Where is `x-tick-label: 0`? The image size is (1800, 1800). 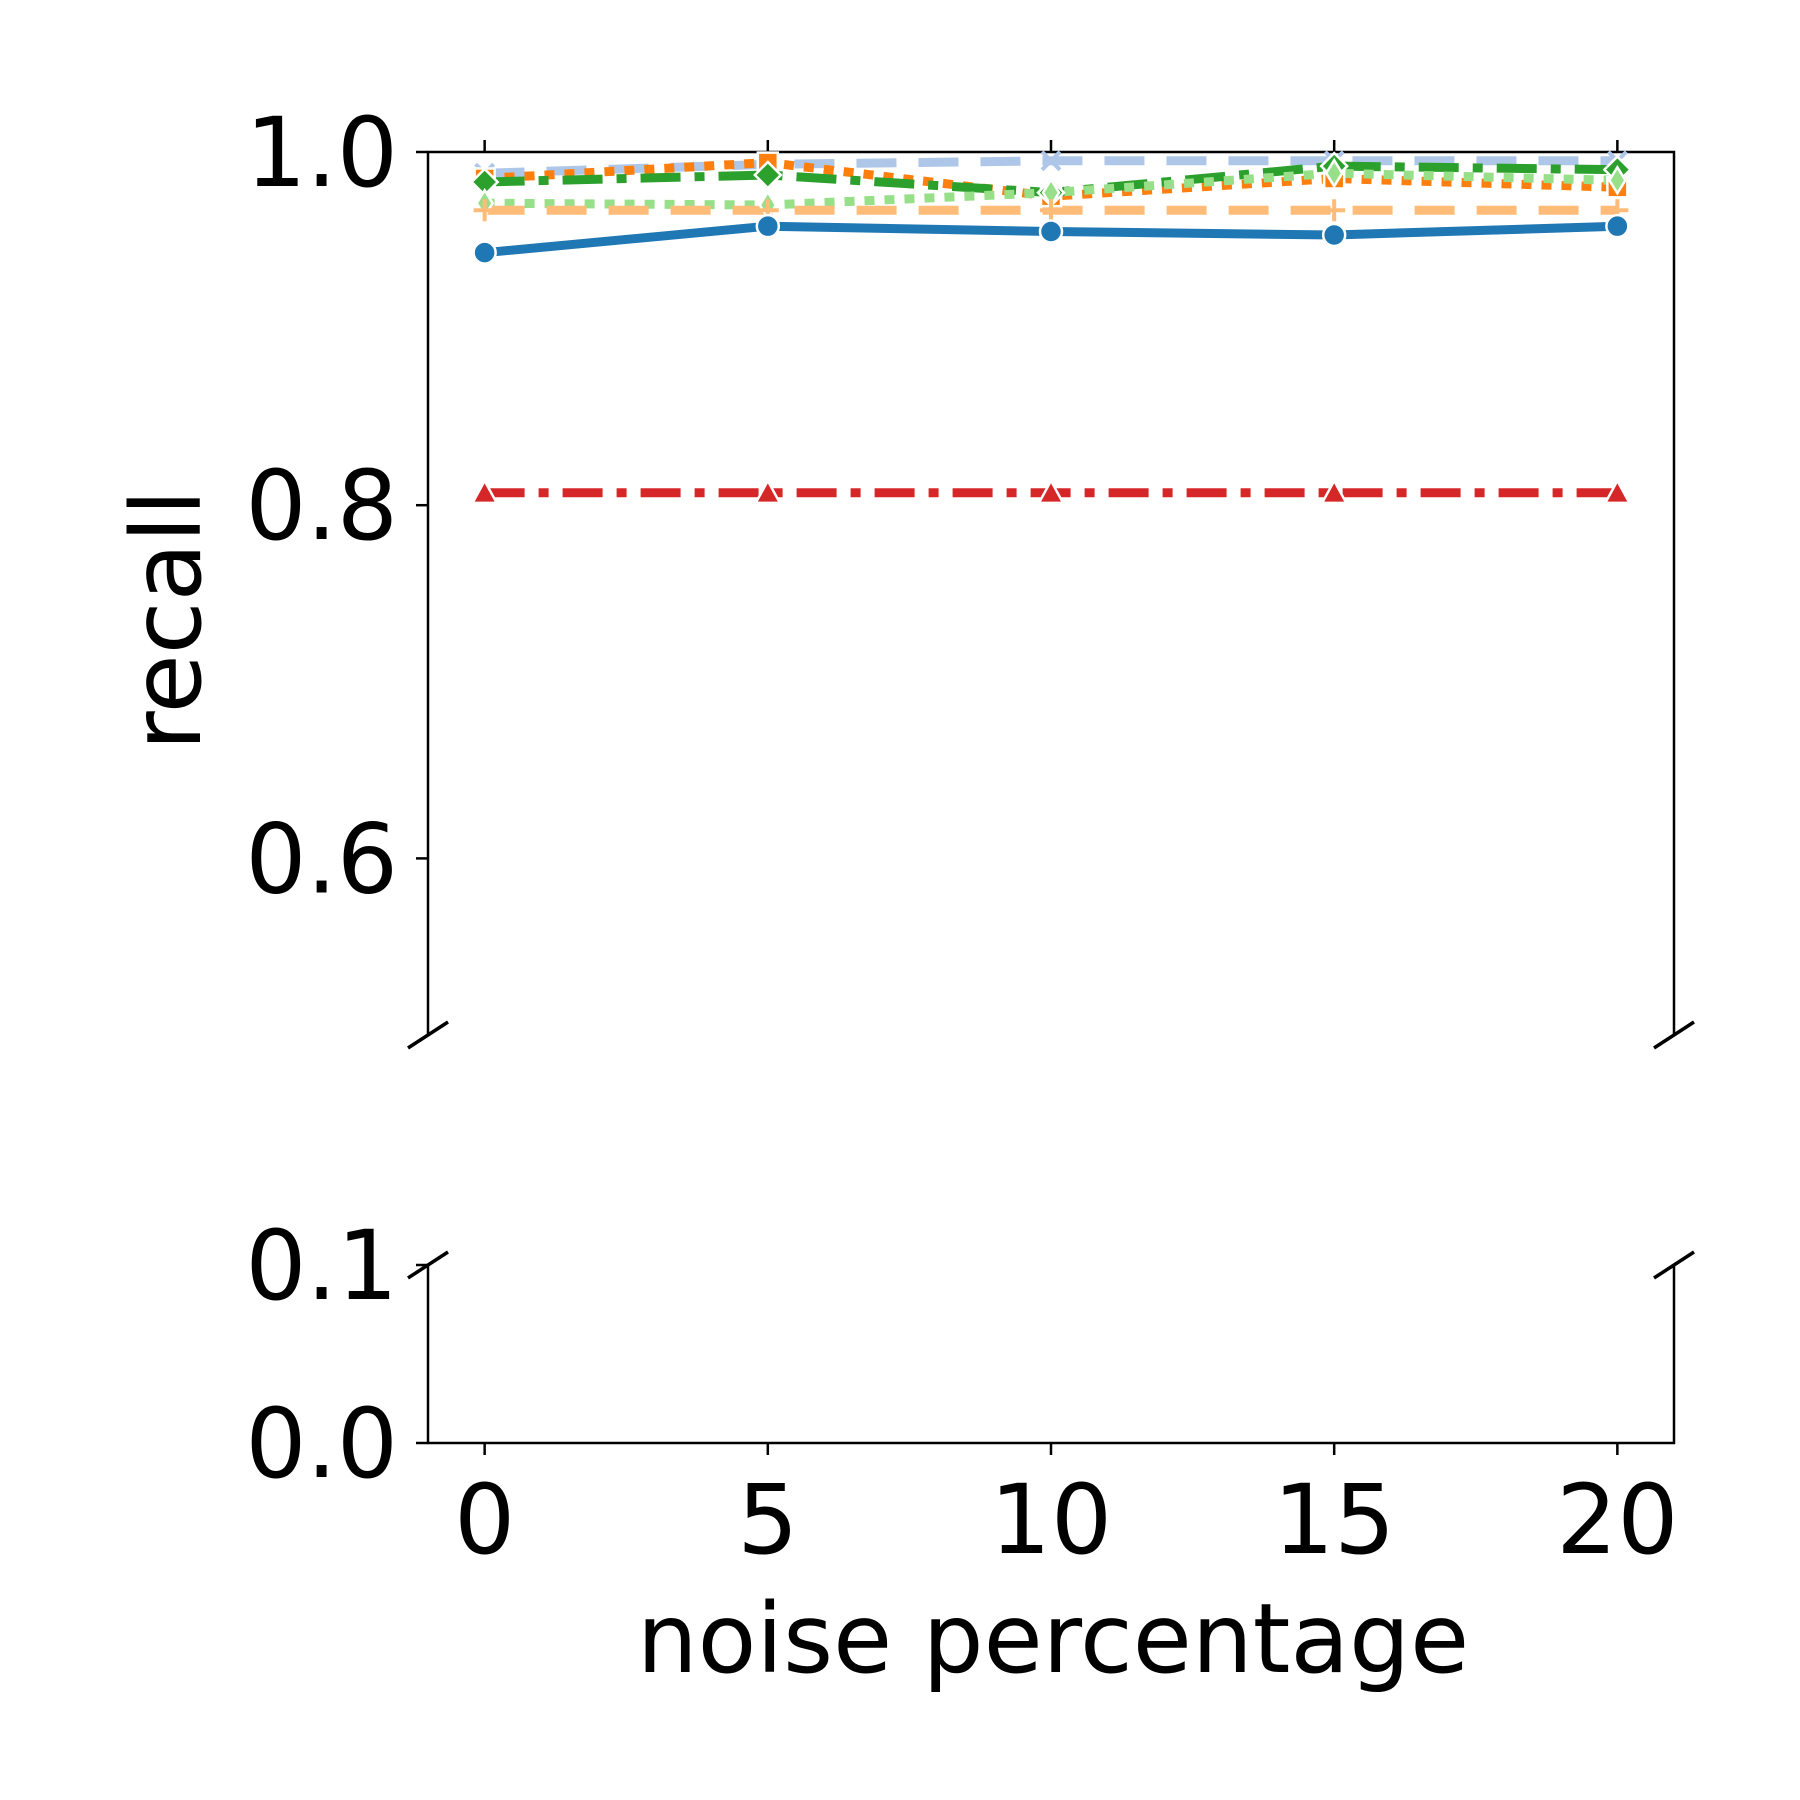
x-tick-label: 0 is located at coordinates (484, 1520).